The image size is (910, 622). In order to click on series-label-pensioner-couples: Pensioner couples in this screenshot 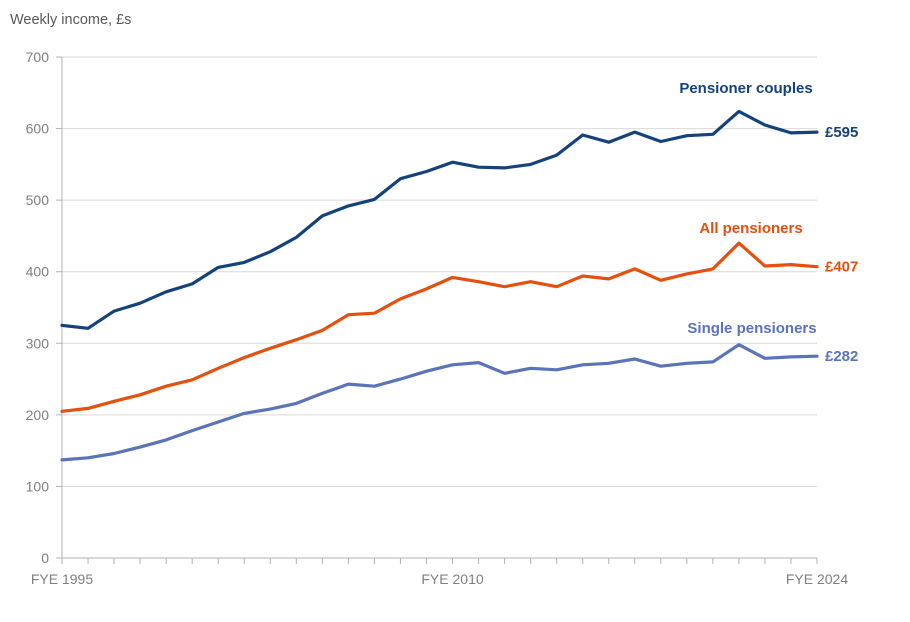, I will do `click(745, 88)`.